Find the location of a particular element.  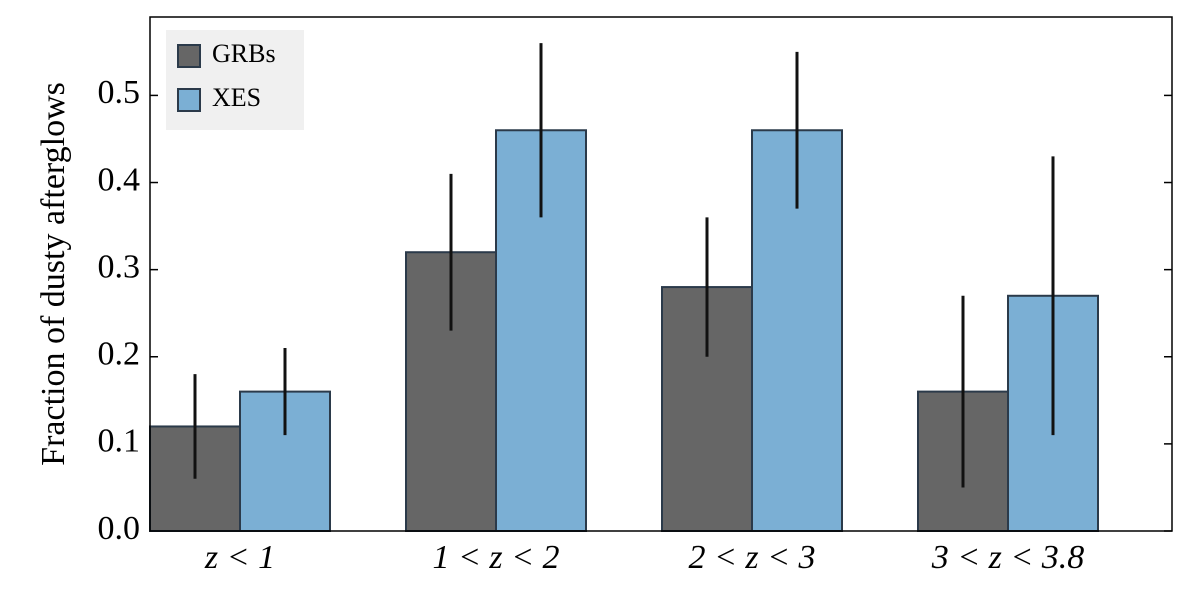

y-tick-label: 0.0 is located at coordinates (119, 528).